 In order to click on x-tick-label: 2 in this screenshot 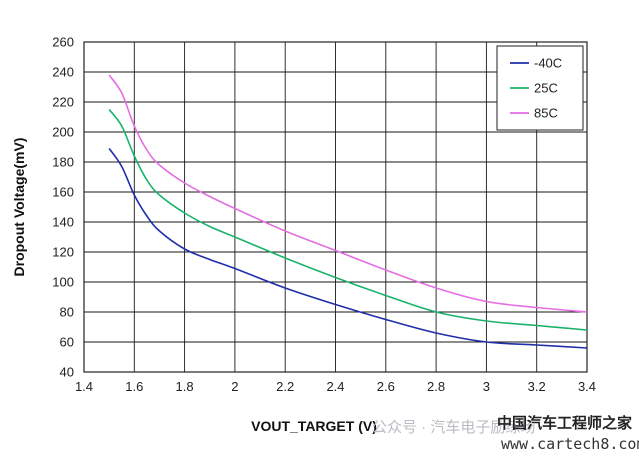, I will do `click(234, 386)`.